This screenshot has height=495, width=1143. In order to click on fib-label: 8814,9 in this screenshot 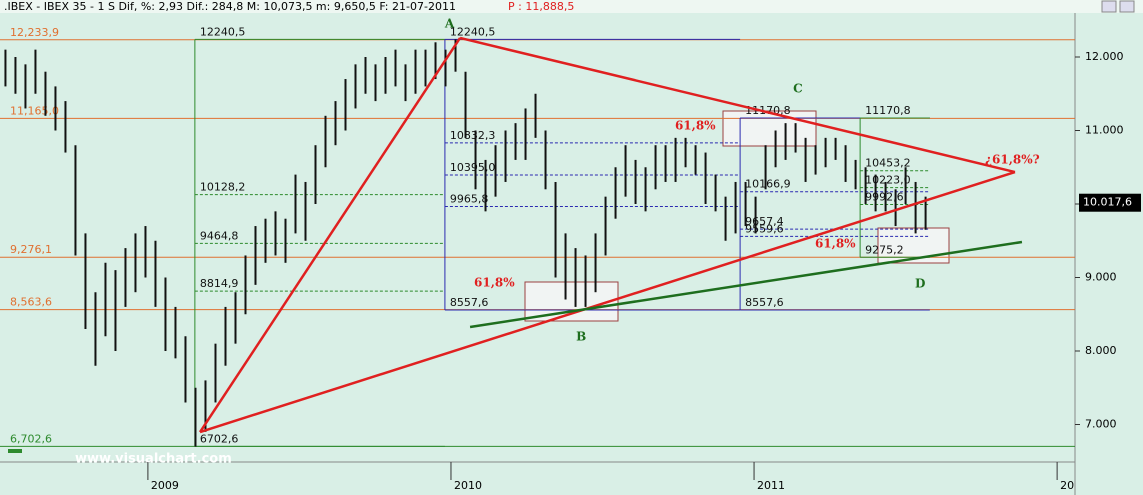, I will do `click(219, 283)`.